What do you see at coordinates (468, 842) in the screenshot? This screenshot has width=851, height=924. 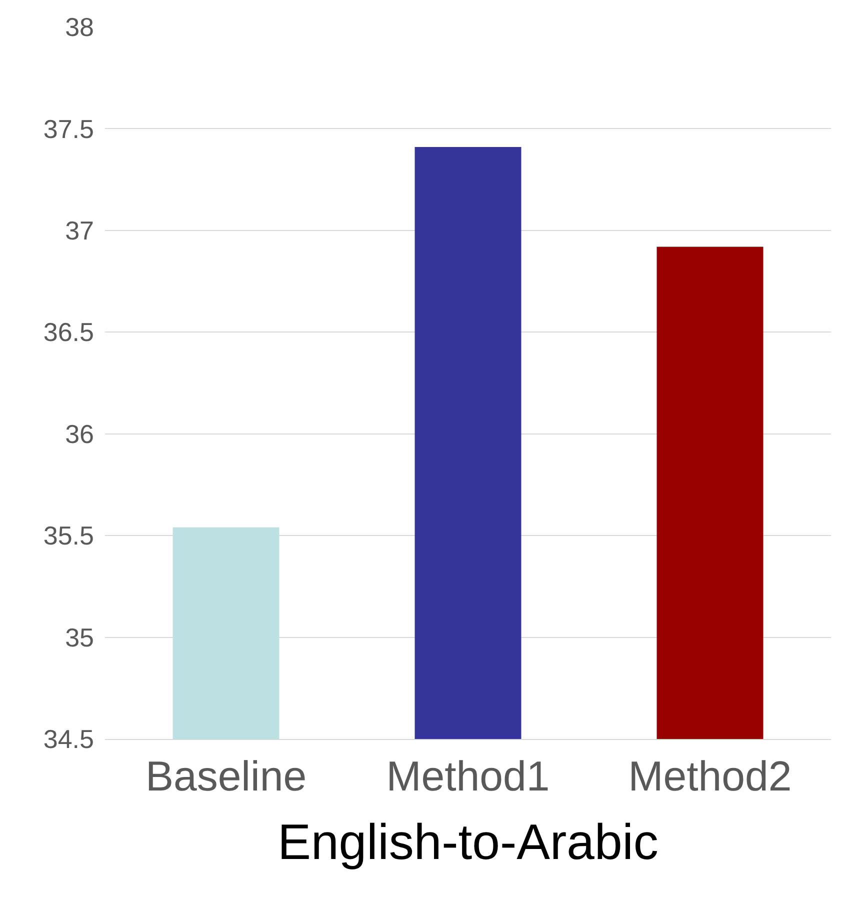 I see `x-axis-title: English-to-Arabic` at bounding box center [468, 842].